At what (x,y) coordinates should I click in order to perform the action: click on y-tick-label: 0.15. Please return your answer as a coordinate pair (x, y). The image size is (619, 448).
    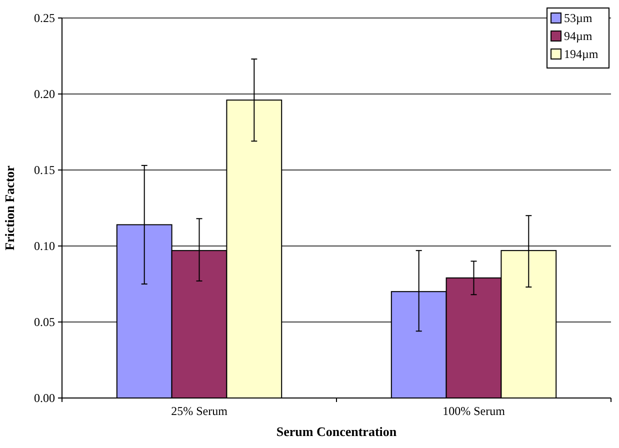
    Looking at the image, I should click on (44, 170).